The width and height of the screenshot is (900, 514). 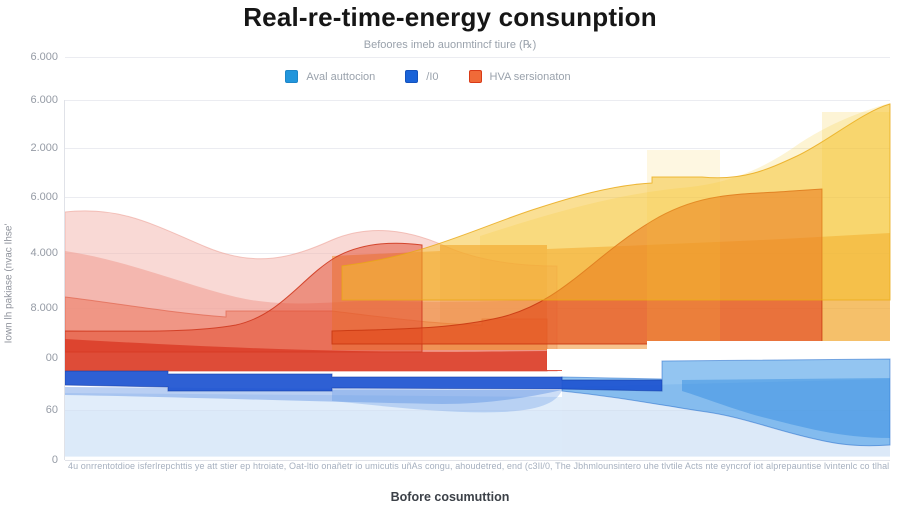 I want to click on legend-swatch-dark-blue, so click(x=412, y=76).